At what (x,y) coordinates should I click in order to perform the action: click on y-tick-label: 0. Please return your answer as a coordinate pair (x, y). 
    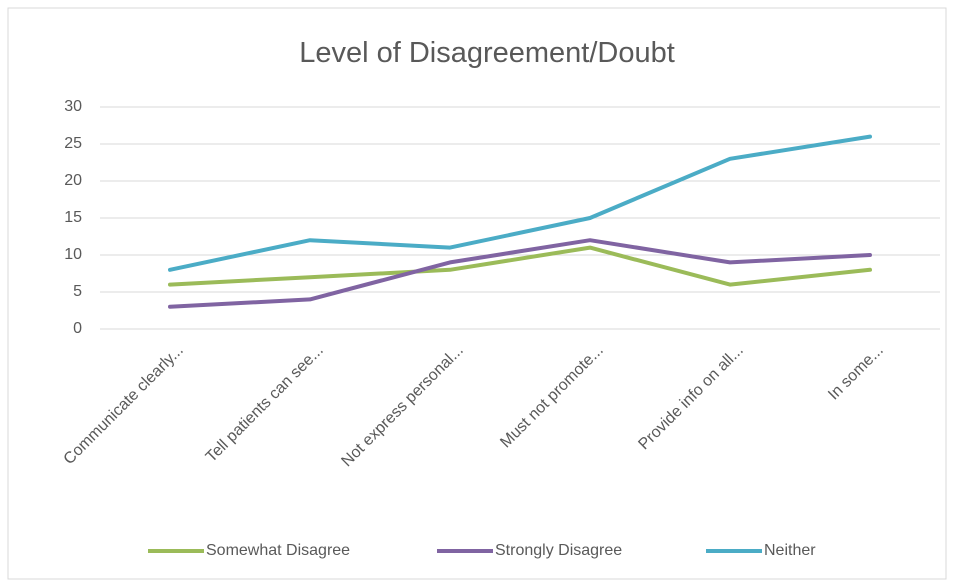
    Looking at the image, I should click on (77, 328).